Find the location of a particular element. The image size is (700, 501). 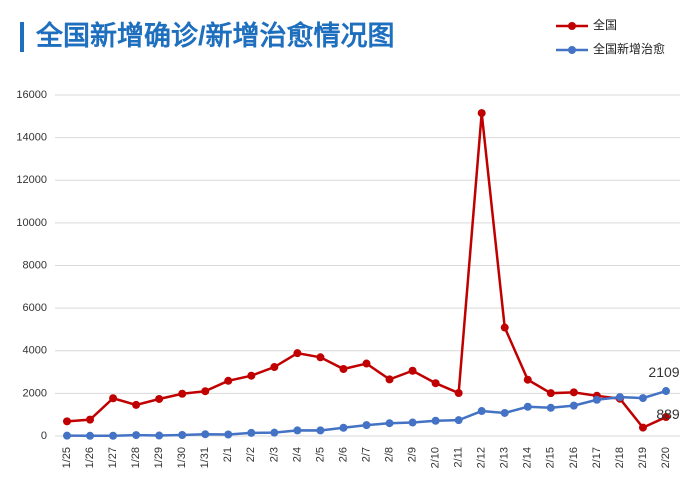

y-tick-label: 10000 is located at coordinates (31, 223).